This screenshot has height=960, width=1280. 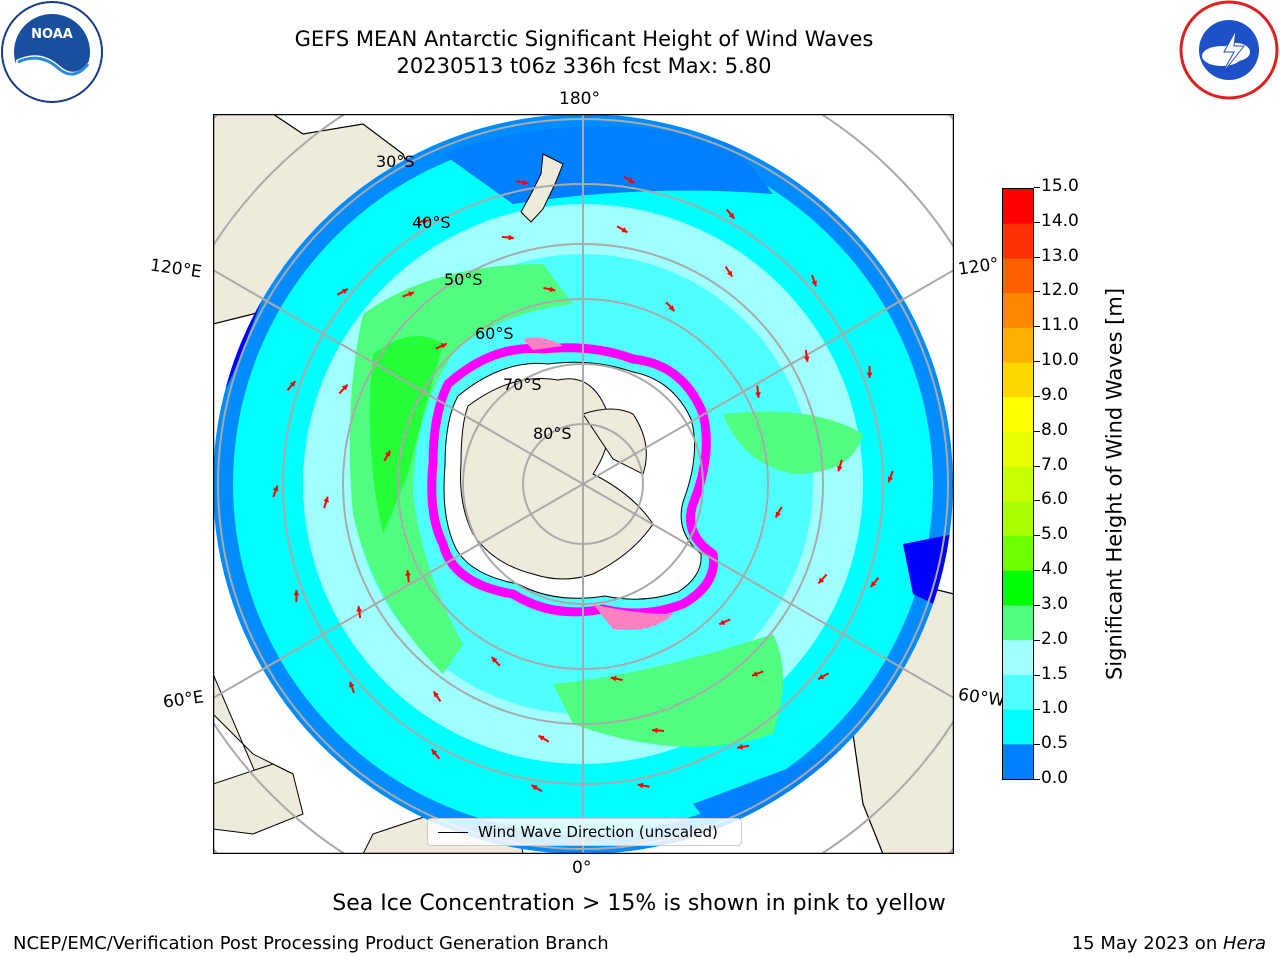 I want to click on colorbar, so click(x=1018, y=484).